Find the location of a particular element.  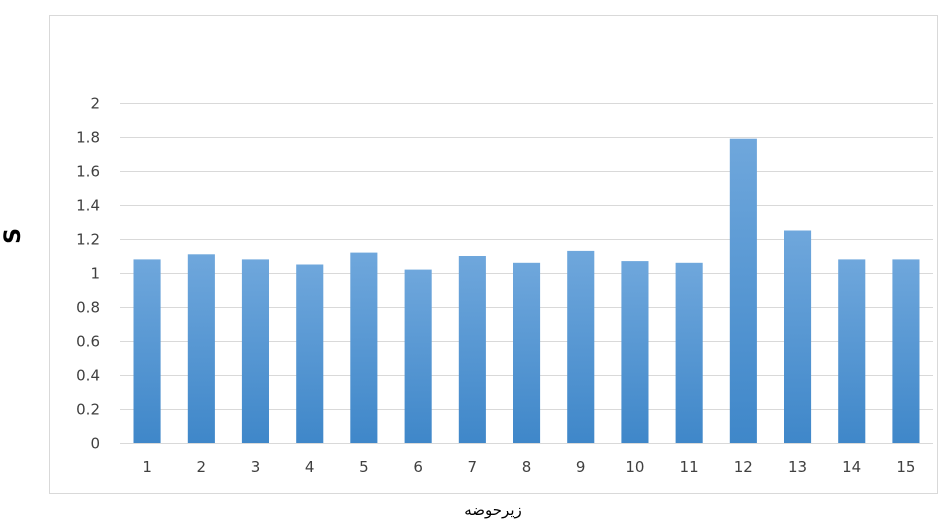

x-axis-tick-labels: 1 2 3 4 5 6 7 8 9 10 11 12 13 14 15 is located at coordinates (528, 467).